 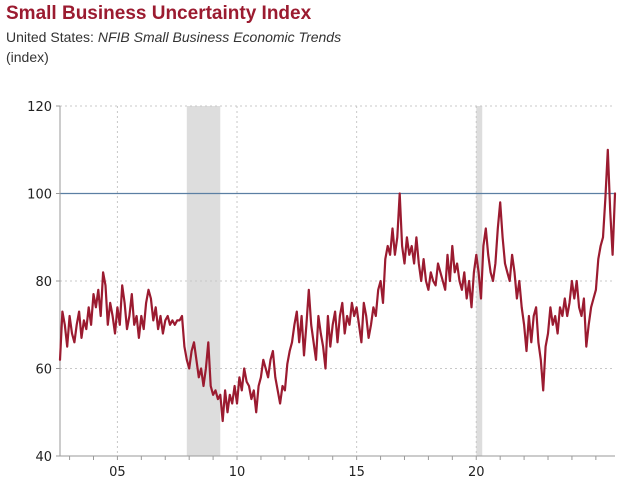 I want to click on y-tick-label: 120, so click(x=39, y=107).